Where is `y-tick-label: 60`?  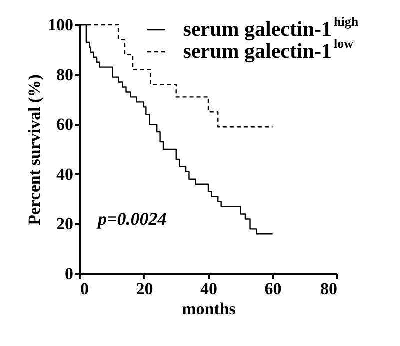 y-tick-label: 60 is located at coordinates (65, 124).